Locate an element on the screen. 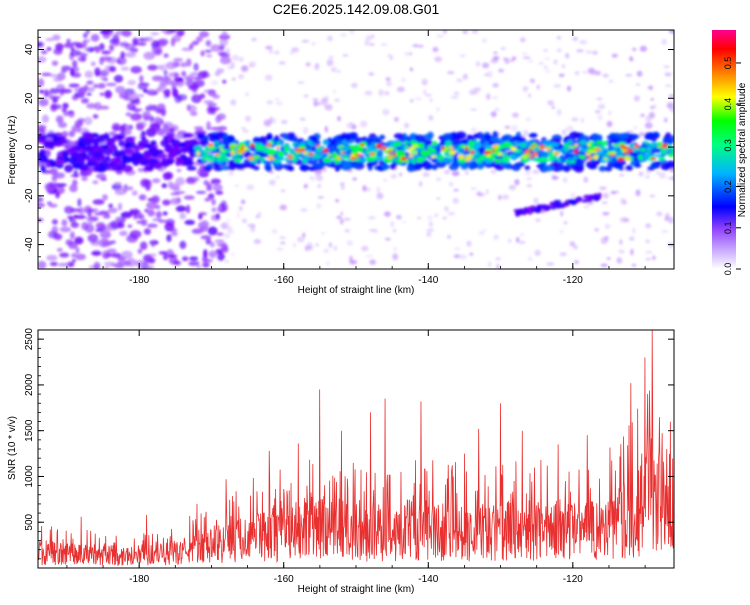  figure-title: C2E6.2025.142.09.08.G01 is located at coordinates (356, 9).